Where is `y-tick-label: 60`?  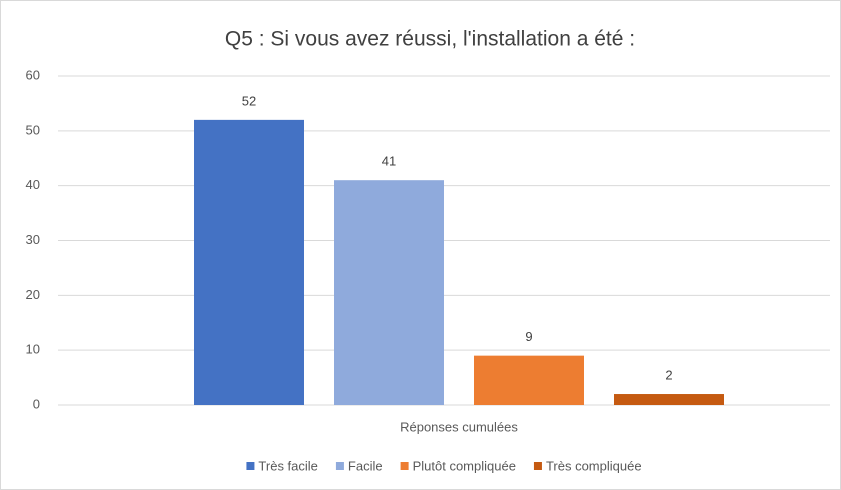 y-tick-label: 60 is located at coordinates (33, 74).